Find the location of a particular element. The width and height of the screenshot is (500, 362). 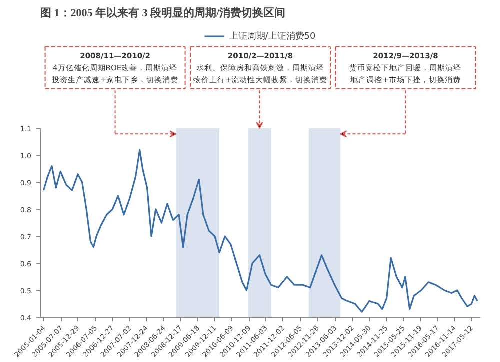

chart-title: 图 1：2005 年以来有 3 段明显的周期/消费切换区间 is located at coordinates (163, 13).